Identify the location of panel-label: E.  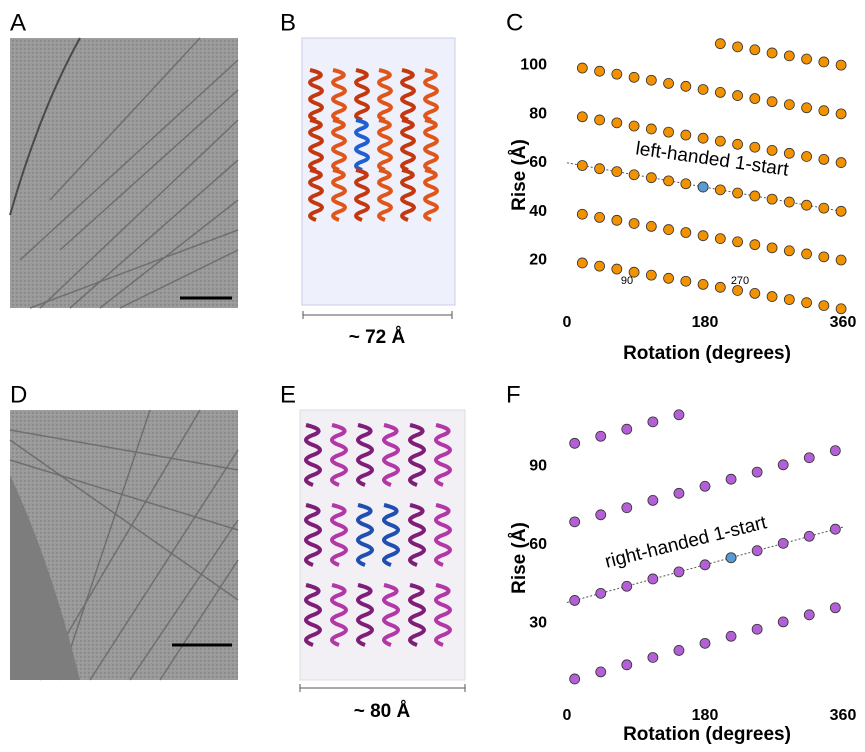
(288, 394).